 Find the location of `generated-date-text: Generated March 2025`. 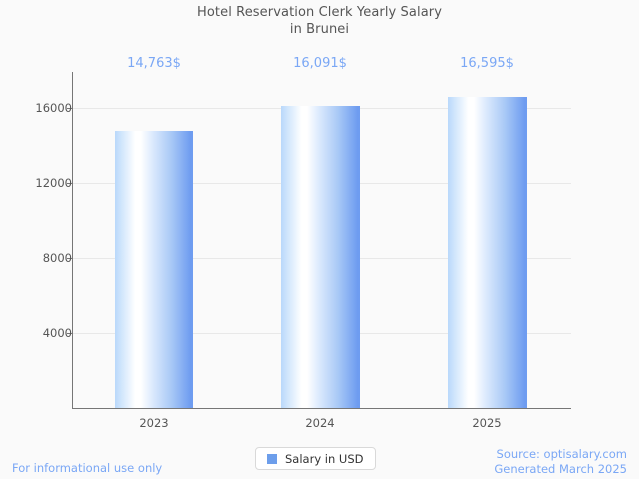

generated-date-text: Generated March 2025 is located at coordinates (560, 469).